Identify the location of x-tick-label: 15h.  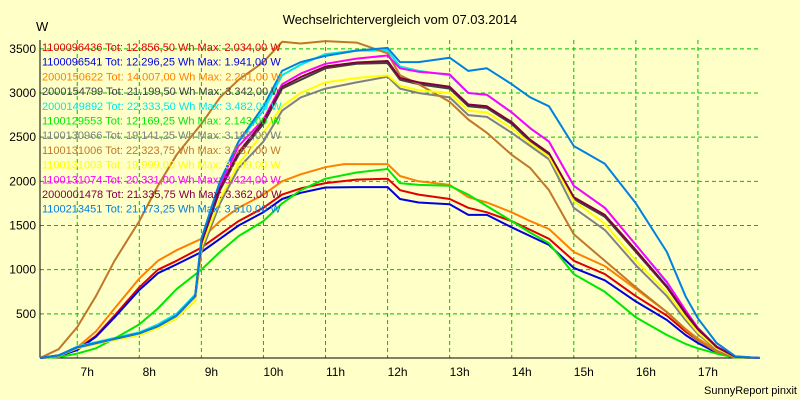
(584, 372).